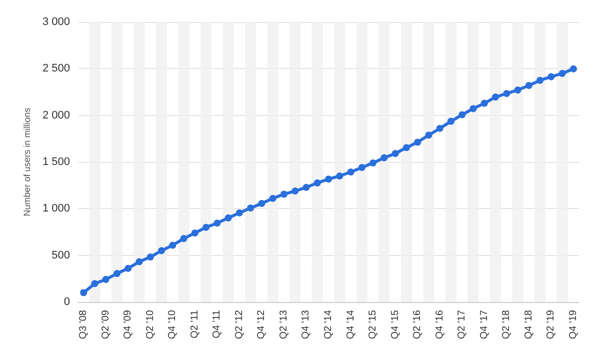 Image resolution: width=605 pixels, height=360 pixels. Describe the element at coordinates (106, 325) in the screenshot. I see `x-tick-label: Q2 '09` at that location.